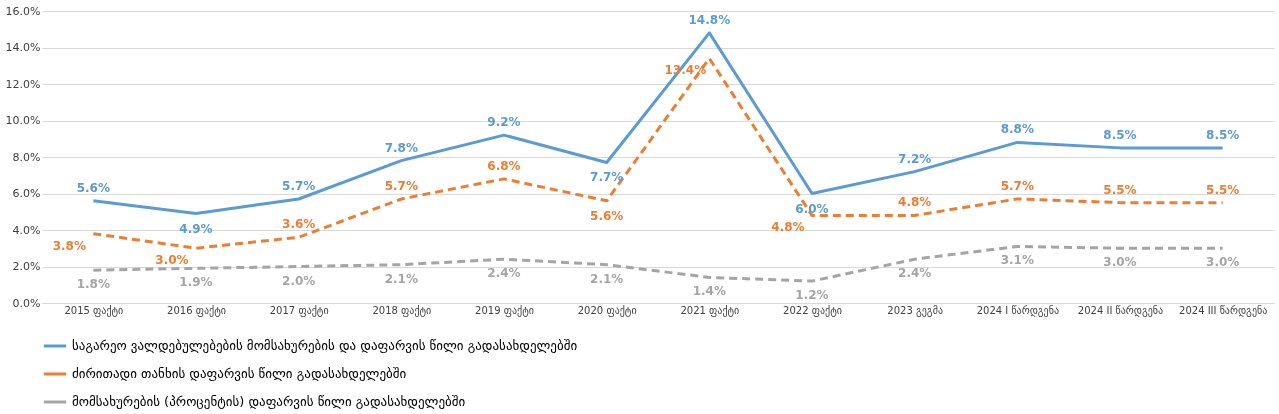 The height and width of the screenshot is (414, 1279). I want to click on y-tick-label: 10.0%, so click(23, 120).